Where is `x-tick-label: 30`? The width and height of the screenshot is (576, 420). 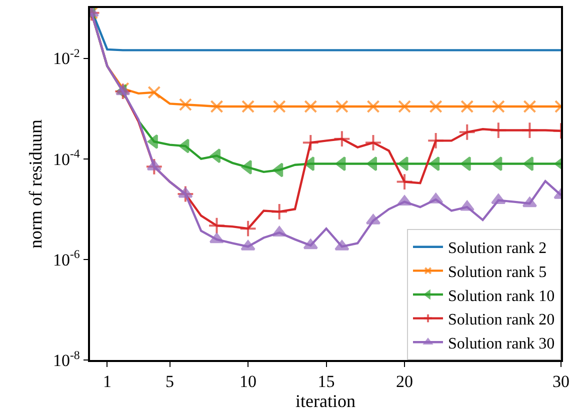
x-tick-label: 30 is located at coordinates (561, 382).